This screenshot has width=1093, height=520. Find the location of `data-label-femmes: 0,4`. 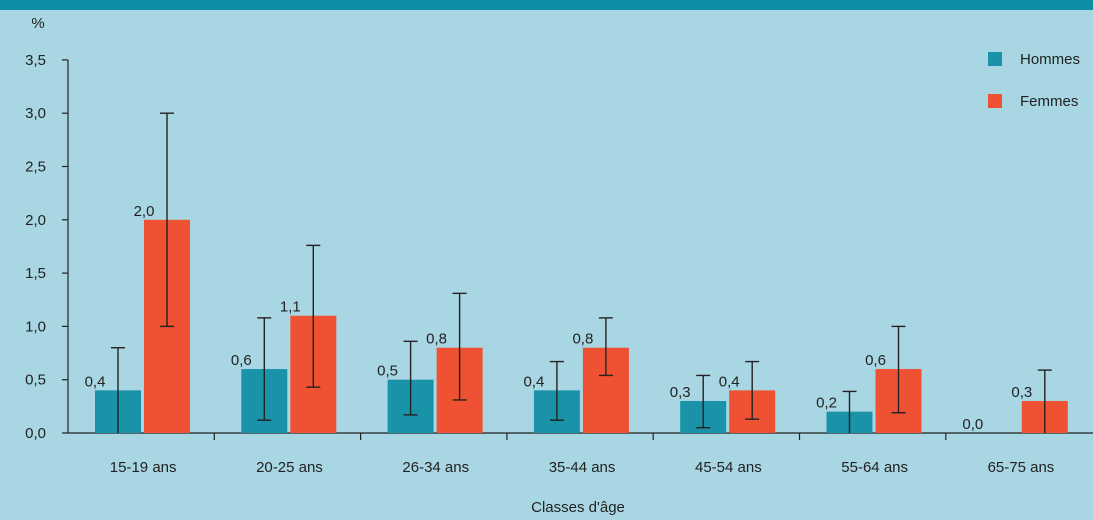

data-label-femmes: 0,4 is located at coordinates (729, 381).